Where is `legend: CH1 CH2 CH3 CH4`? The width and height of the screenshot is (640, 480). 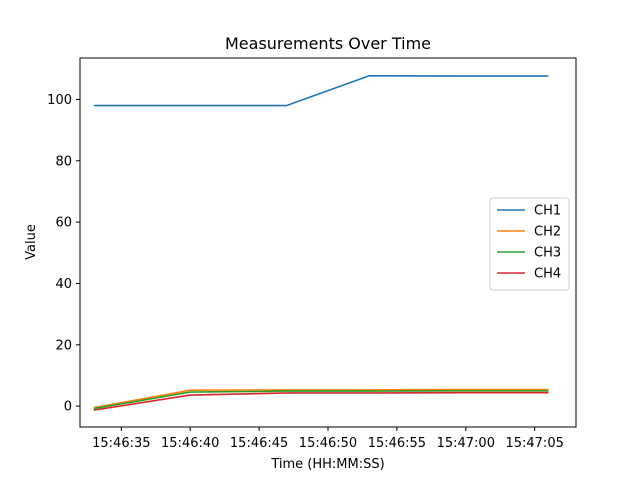 legend: CH1 CH2 CH3 CH4 is located at coordinates (529, 244).